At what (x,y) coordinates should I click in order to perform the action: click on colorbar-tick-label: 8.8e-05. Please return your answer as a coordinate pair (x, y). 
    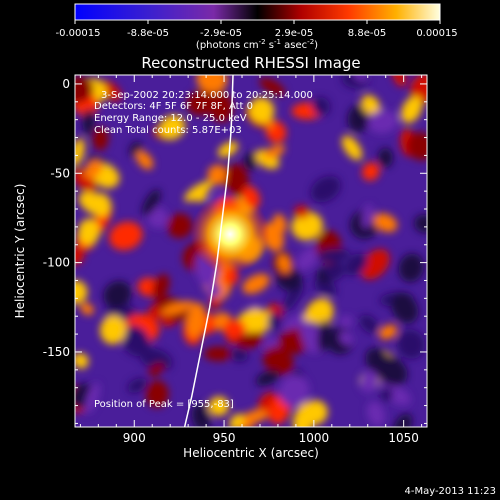
    Looking at the image, I should click on (367, 33).